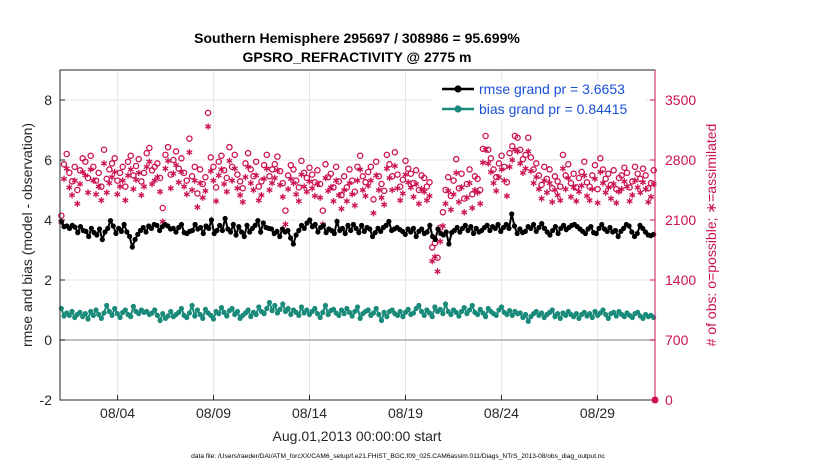  What do you see at coordinates (309, 413) in the screenshot?
I see `x-tick-label: 08/14` at bounding box center [309, 413].